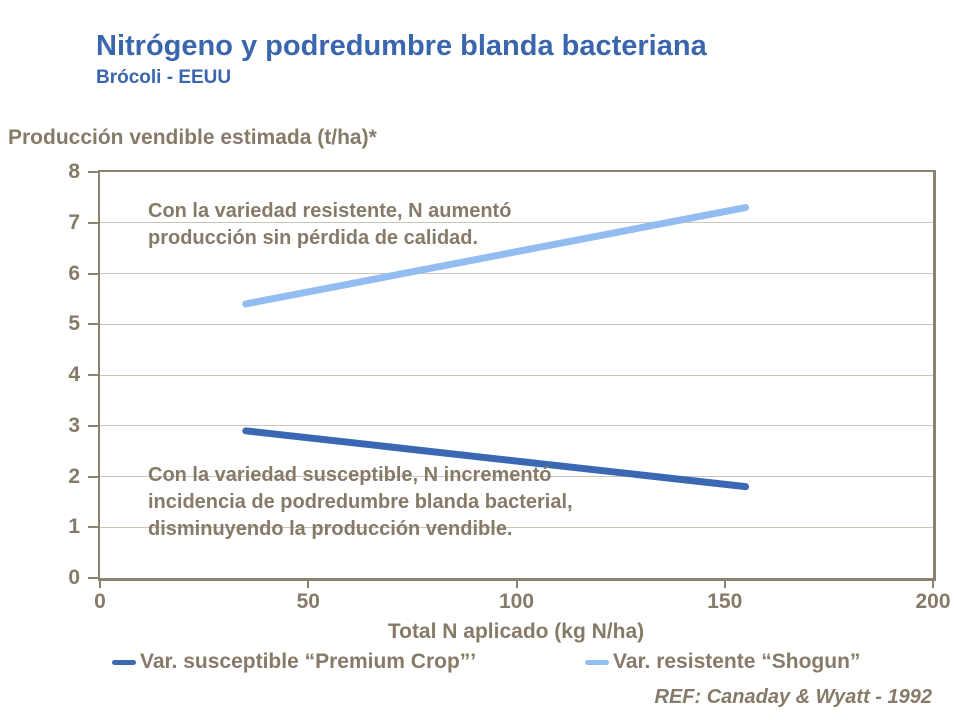 The width and height of the screenshot is (960, 720). I want to click on slide-subtitle: Brócoli - EEUU, so click(164, 77).